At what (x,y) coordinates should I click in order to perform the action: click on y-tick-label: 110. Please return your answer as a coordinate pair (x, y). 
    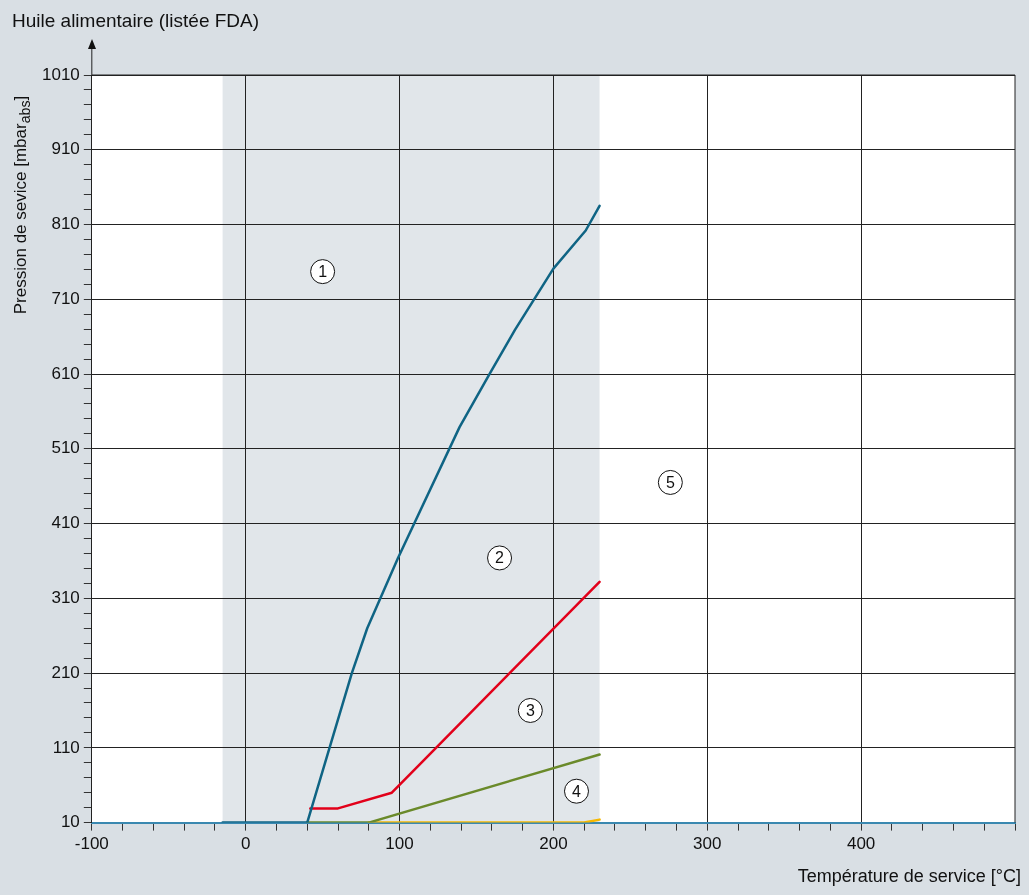
    Looking at the image, I should click on (66, 747).